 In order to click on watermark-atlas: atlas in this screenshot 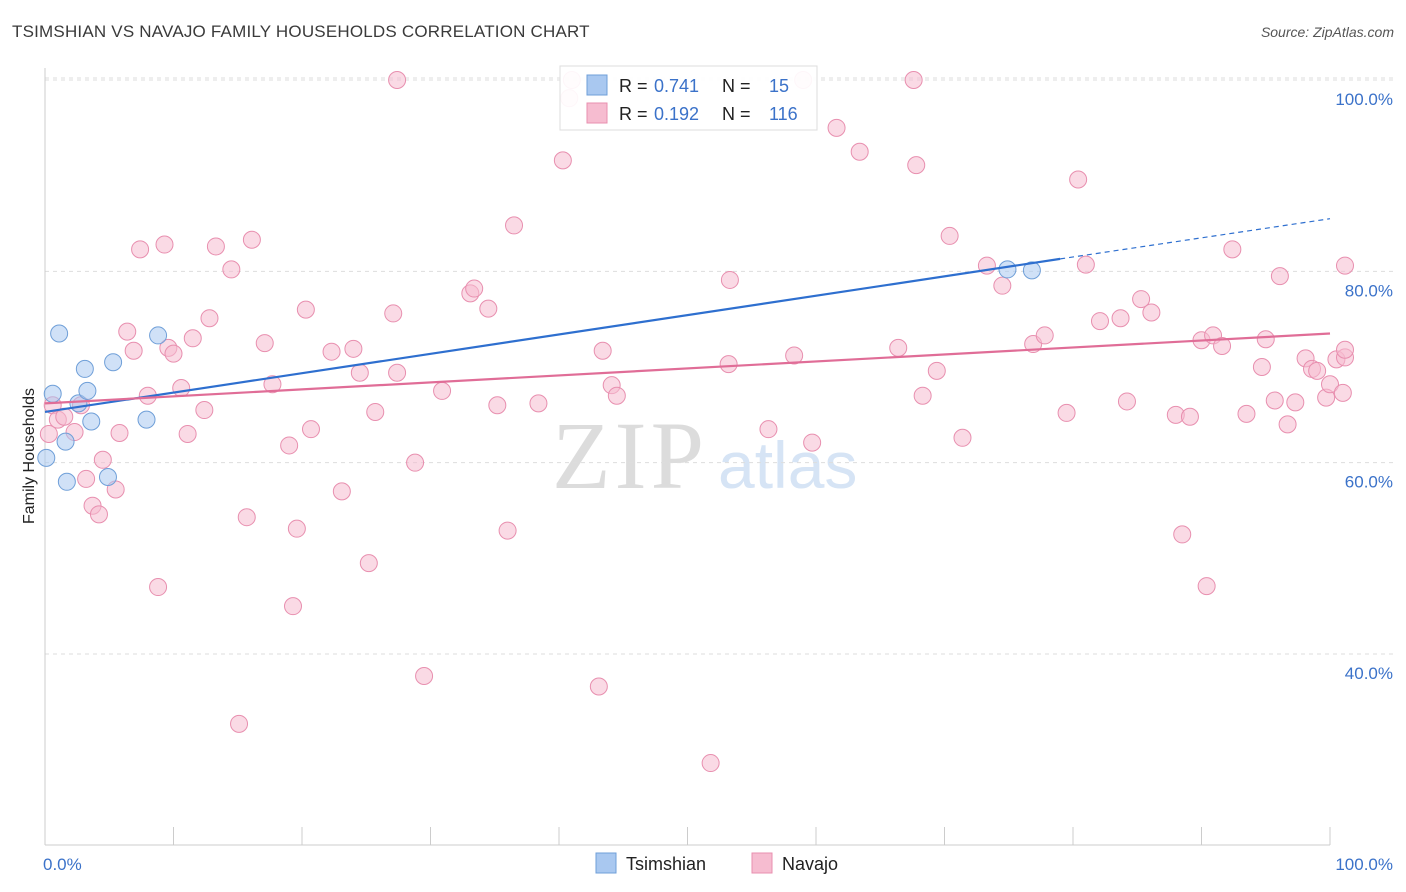, I will do `click(787, 465)`.